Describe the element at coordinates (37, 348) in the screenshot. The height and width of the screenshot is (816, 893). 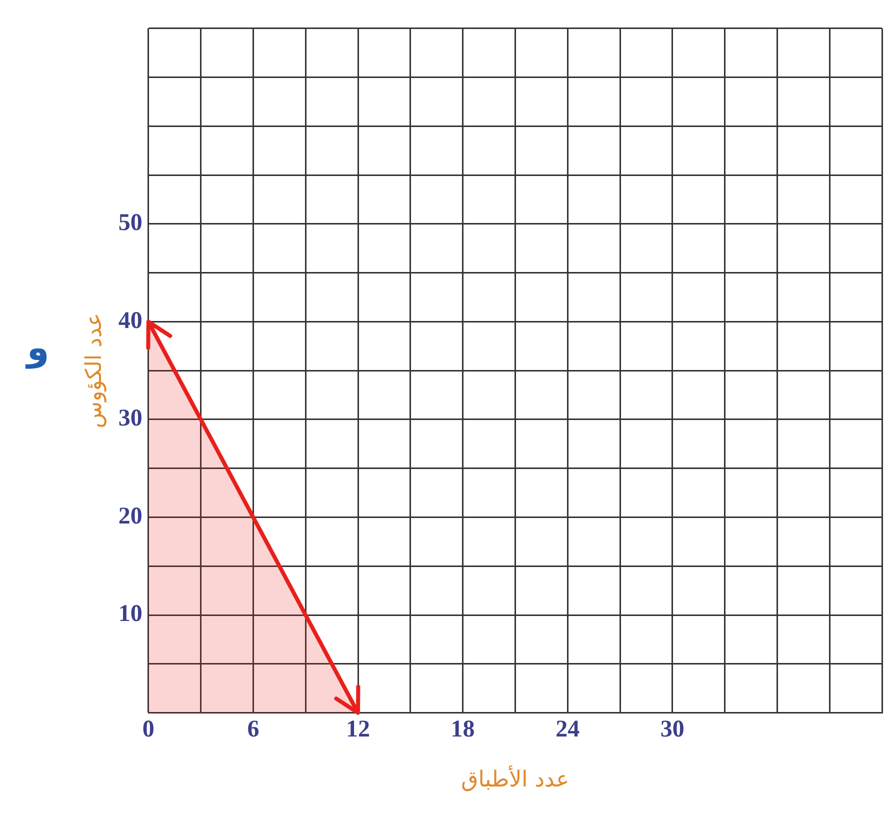
I see `text: و` at that location.